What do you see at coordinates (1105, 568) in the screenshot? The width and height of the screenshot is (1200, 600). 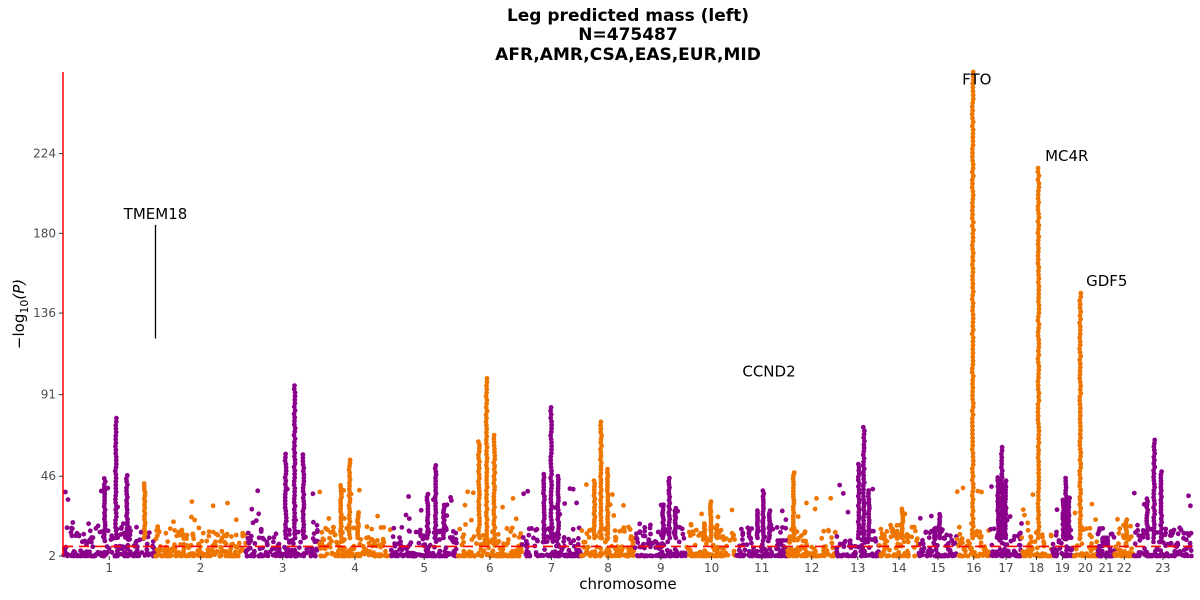 I see `x-tick-label: 21` at bounding box center [1105, 568].